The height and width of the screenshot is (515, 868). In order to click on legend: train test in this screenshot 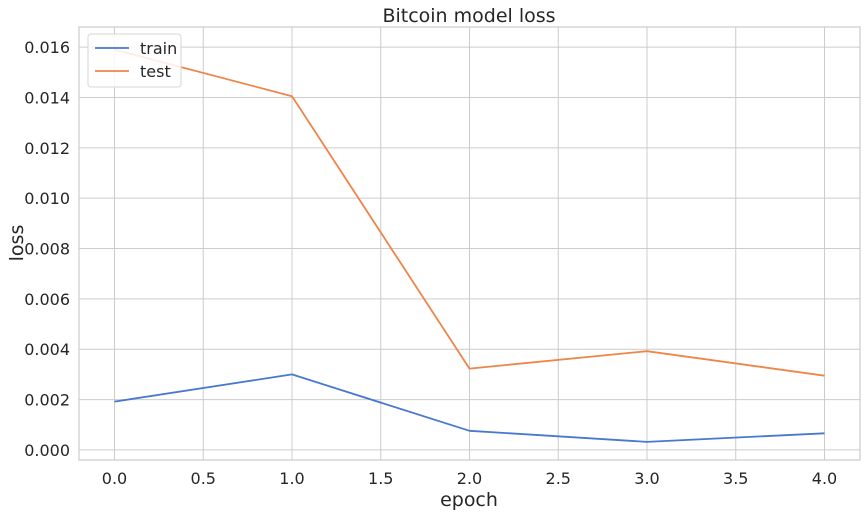, I will do `click(134, 60)`.